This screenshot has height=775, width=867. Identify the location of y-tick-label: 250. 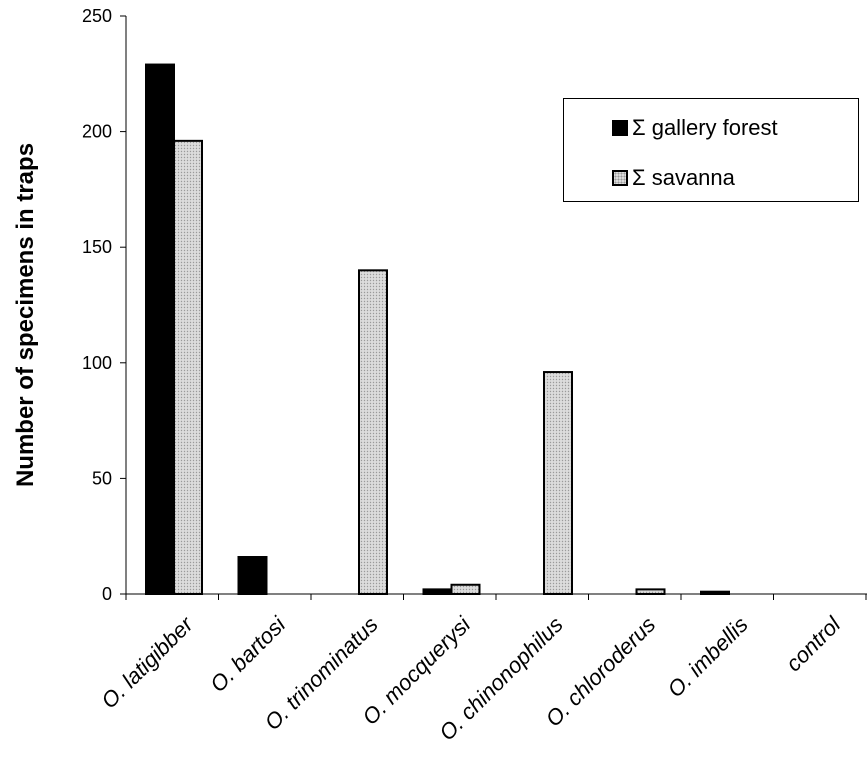
(97, 16).